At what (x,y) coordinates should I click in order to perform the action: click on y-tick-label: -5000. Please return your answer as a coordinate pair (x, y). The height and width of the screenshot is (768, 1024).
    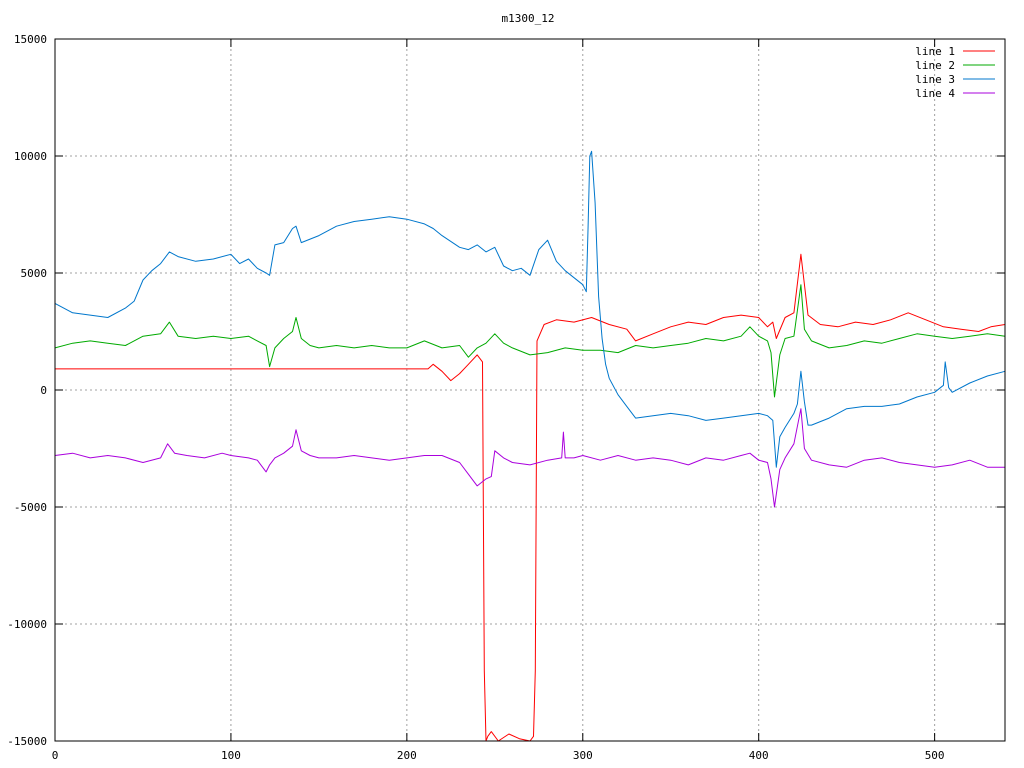
    Looking at the image, I should click on (30, 507).